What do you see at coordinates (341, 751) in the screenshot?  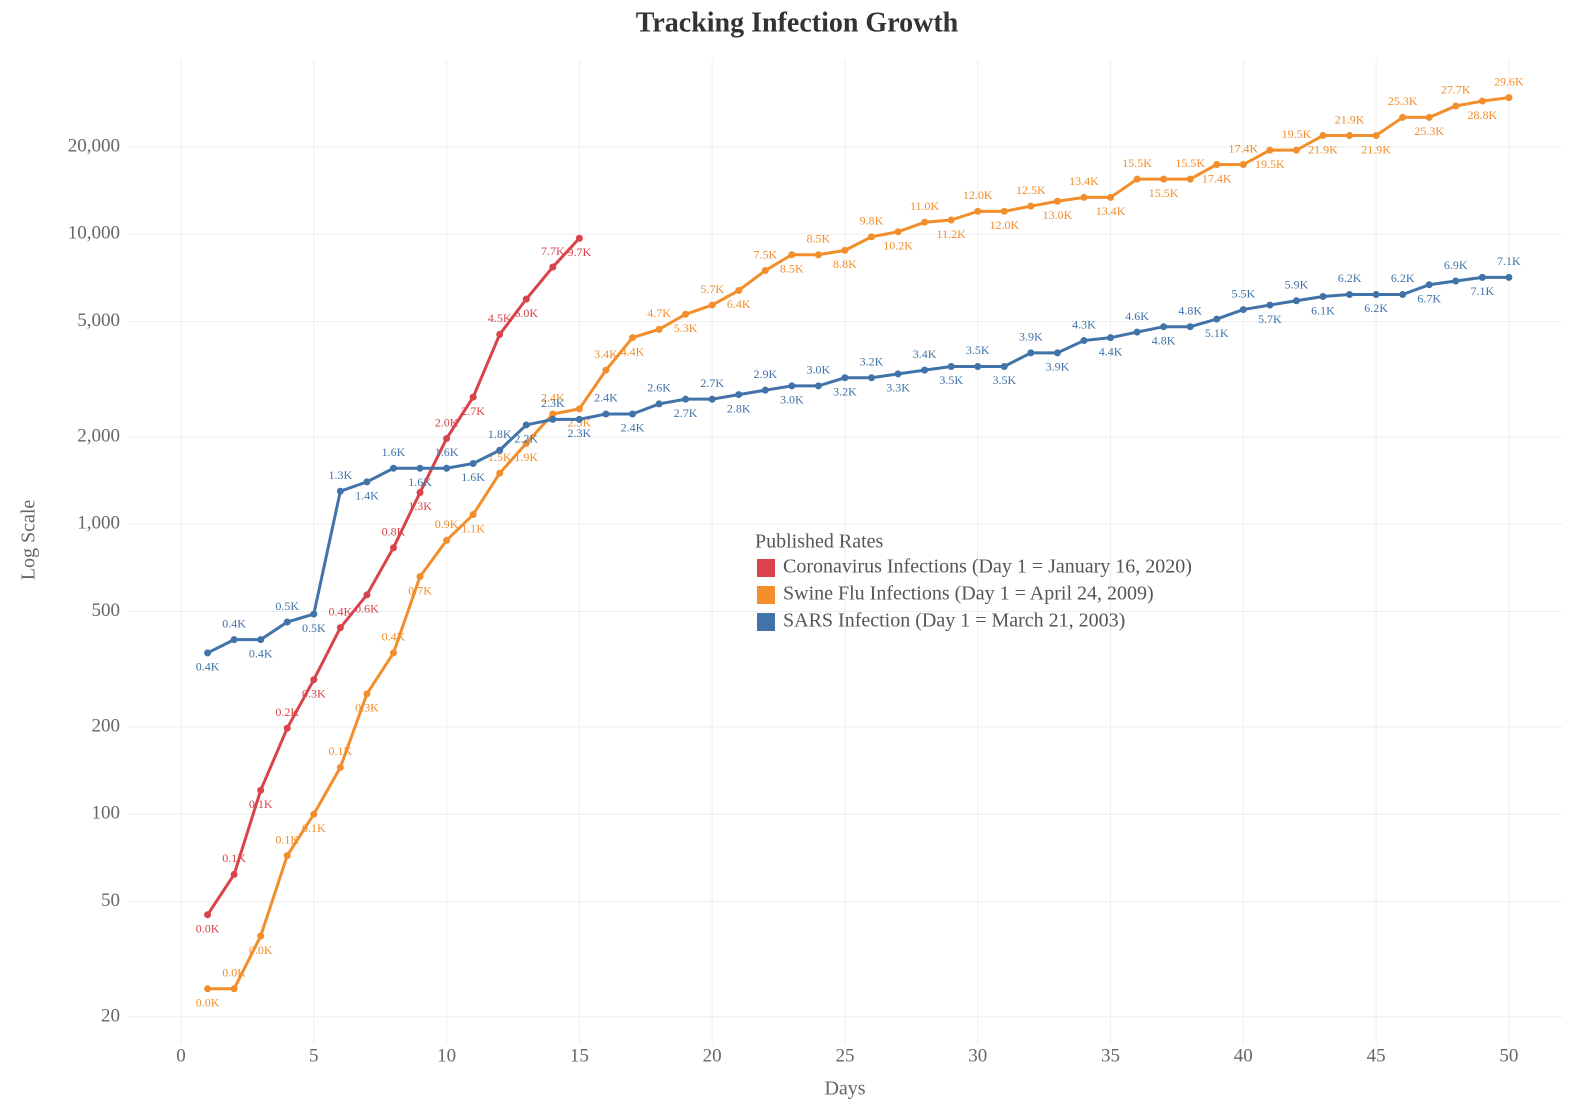 I see `data-label: 0.1K` at bounding box center [341, 751].